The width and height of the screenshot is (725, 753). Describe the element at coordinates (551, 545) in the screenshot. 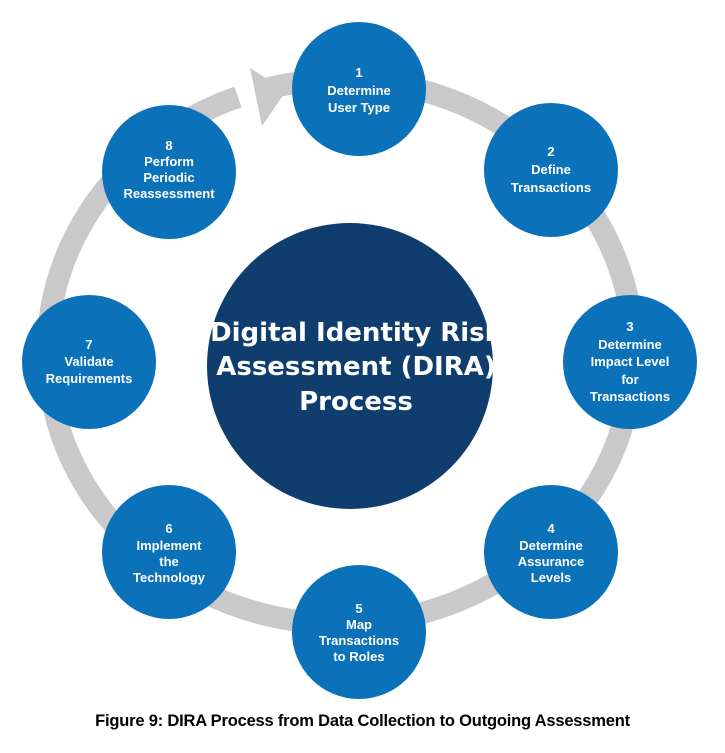

I see `step-4-line-1: Determine` at that location.